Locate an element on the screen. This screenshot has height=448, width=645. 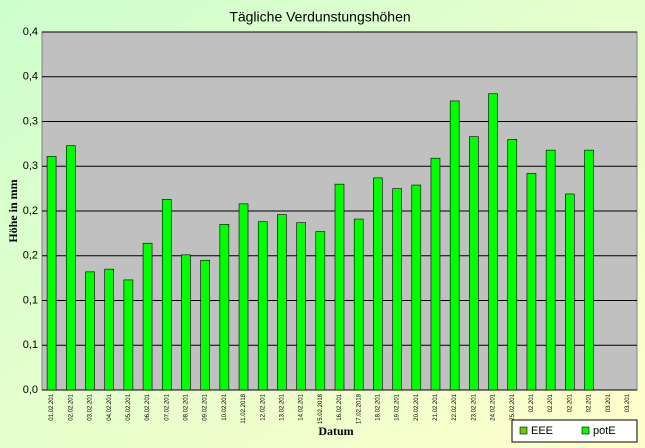
x-tick-label: 12.02.201 is located at coordinates (263, 406).